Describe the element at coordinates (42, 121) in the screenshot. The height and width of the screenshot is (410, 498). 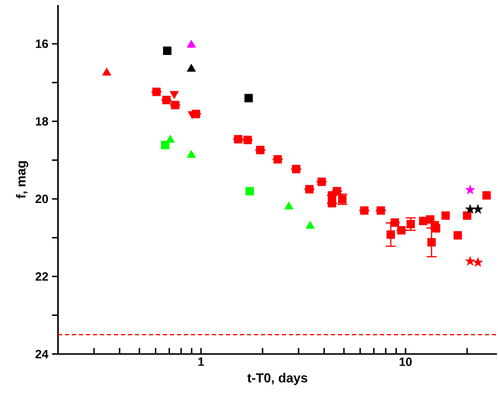
I see `y-tick-label: 18` at that location.